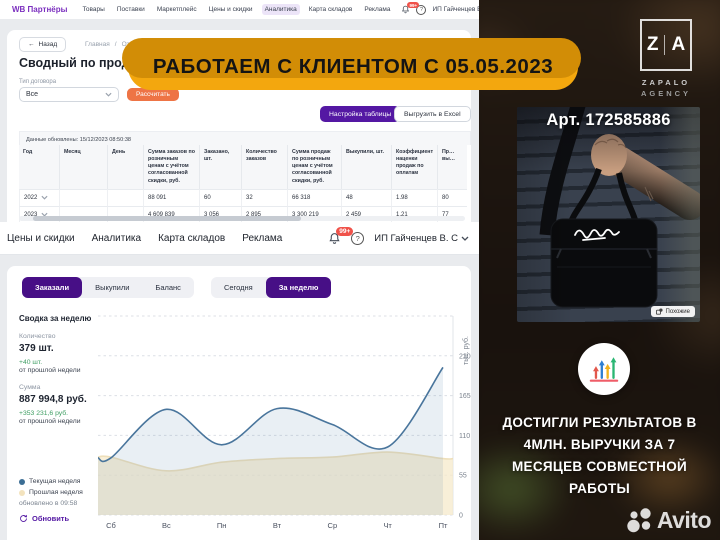 The height and width of the screenshot is (540, 720). What do you see at coordinates (22, 492) in the screenshot?
I see `legend-dot-last` at bounding box center [22, 492].